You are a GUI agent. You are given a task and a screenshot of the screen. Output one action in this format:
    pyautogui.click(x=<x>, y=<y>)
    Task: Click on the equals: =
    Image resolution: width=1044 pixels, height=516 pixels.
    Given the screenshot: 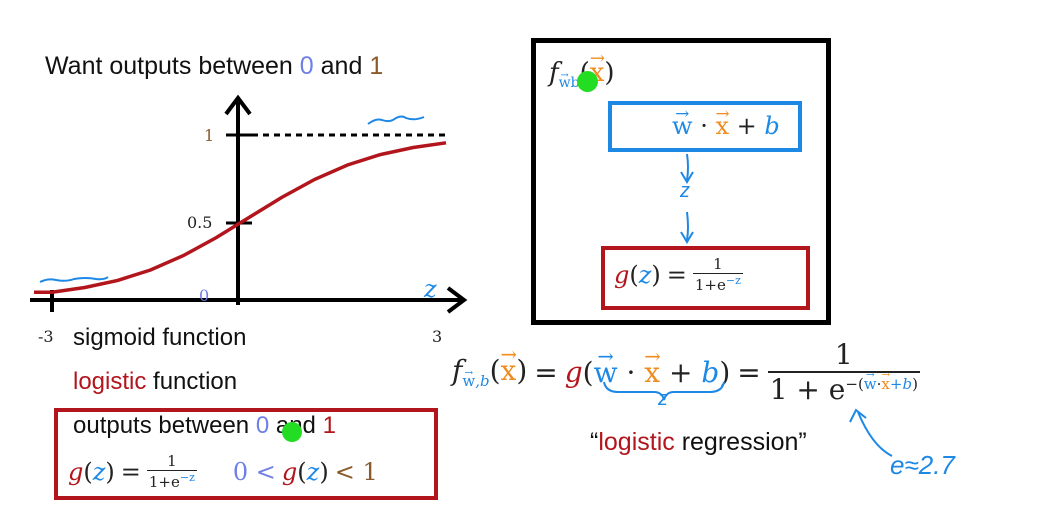 What is the action you would take?
    pyautogui.click(x=130, y=471)
    